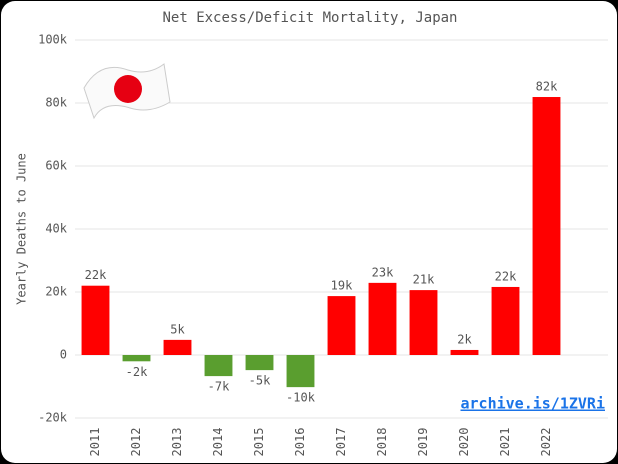 This screenshot has width=618, height=464. I want to click on value-label: 23k, so click(383, 272).